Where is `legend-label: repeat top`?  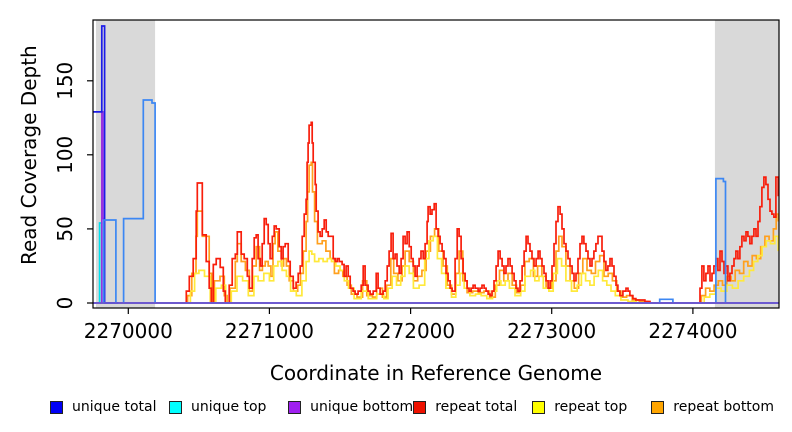
legend-label: repeat top is located at coordinates (591, 407).